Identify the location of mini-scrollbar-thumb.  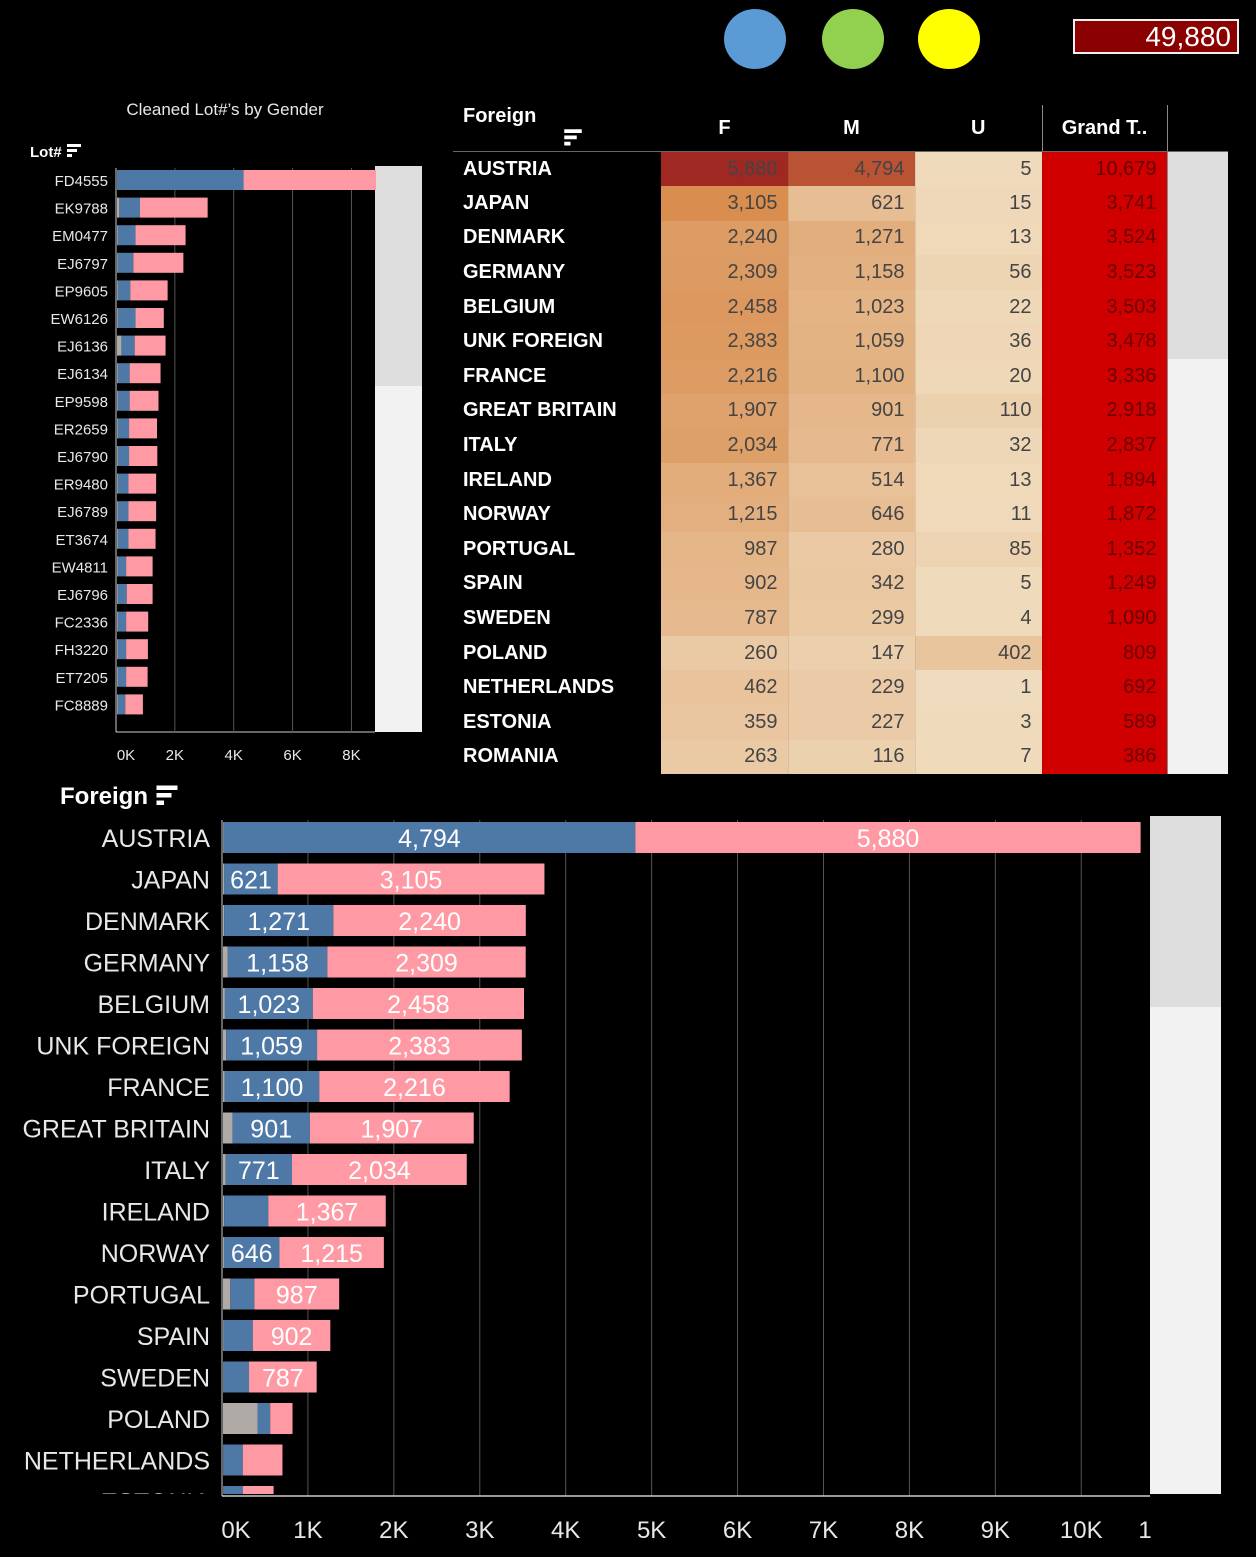
(398, 276).